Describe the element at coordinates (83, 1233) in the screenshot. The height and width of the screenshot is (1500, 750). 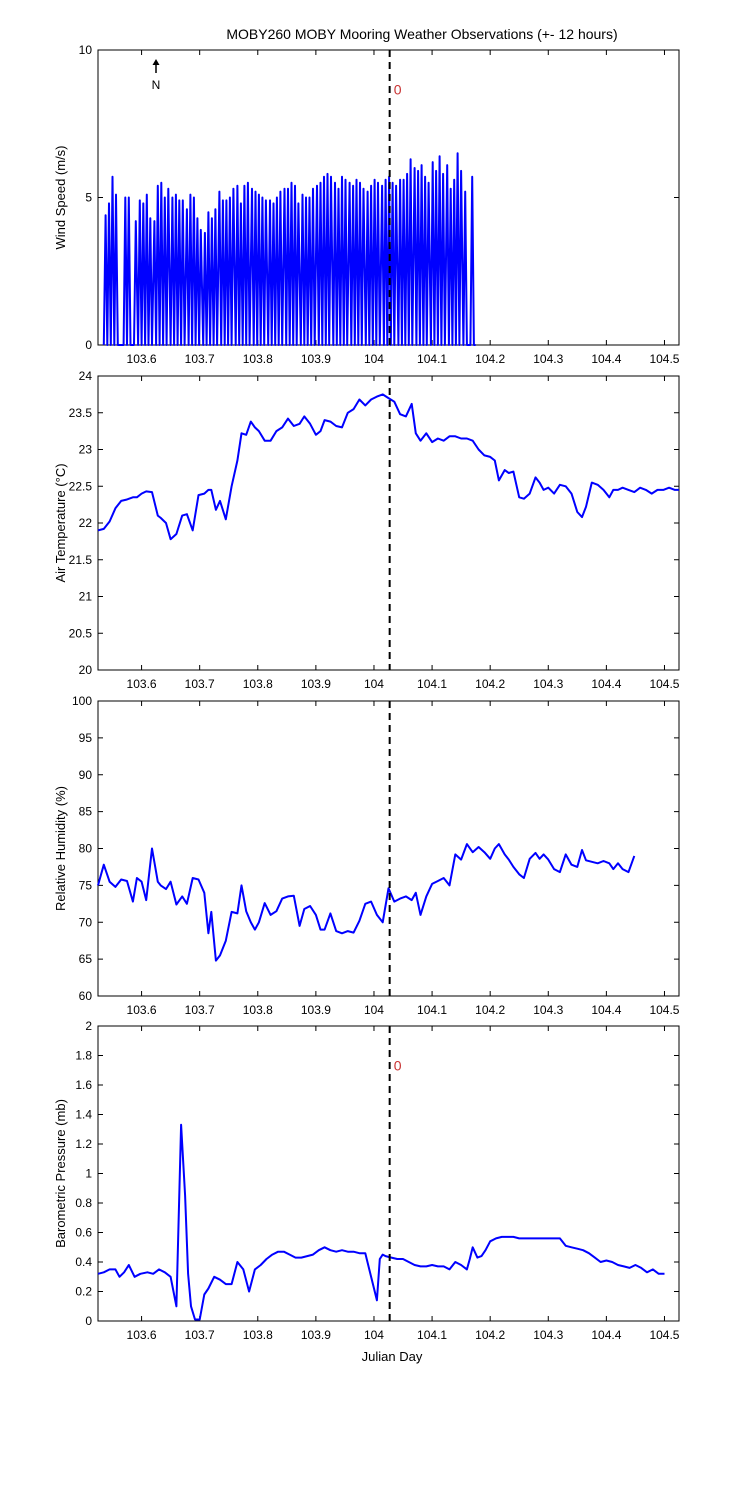
I see `y-tick-label: 0.6` at that location.